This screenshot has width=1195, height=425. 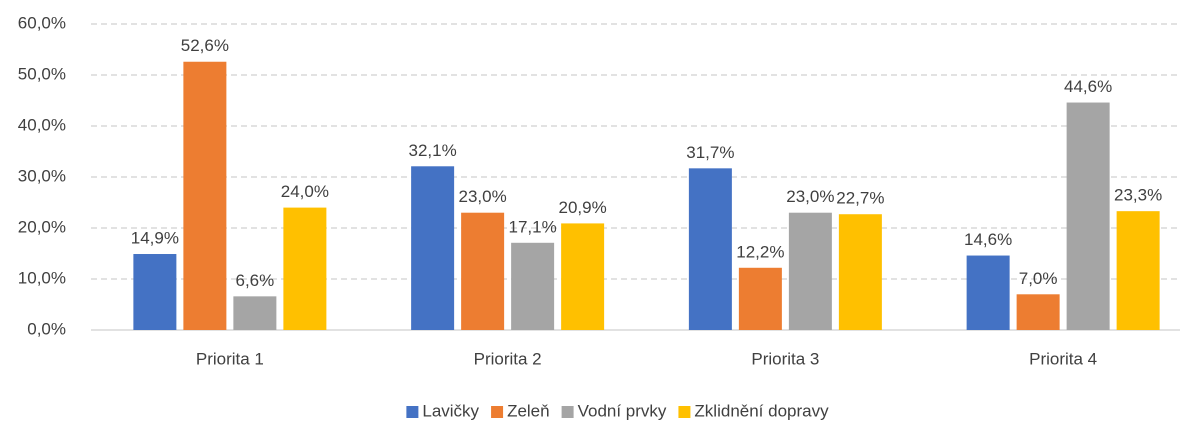 I want to click on y-tick-label: 0,0%, so click(x=46, y=328).